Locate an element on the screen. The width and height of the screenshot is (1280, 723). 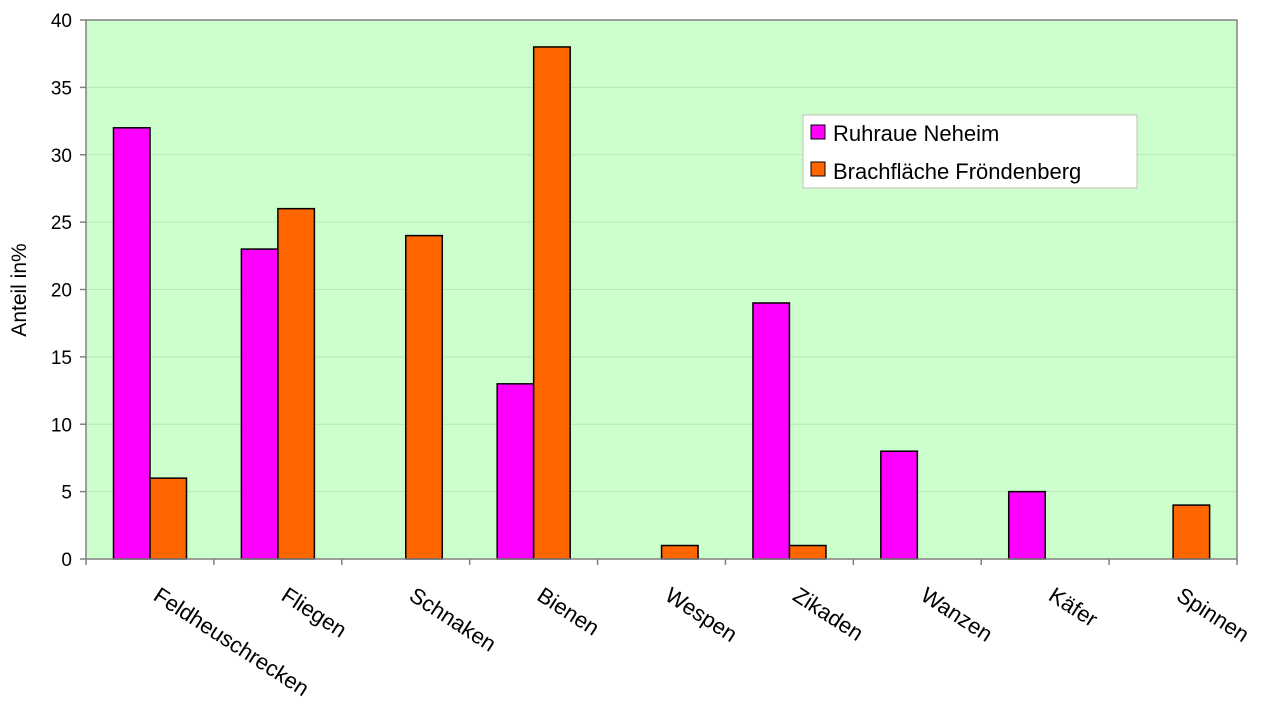
y-tick-label: 10 is located at coordinates (61, 425).